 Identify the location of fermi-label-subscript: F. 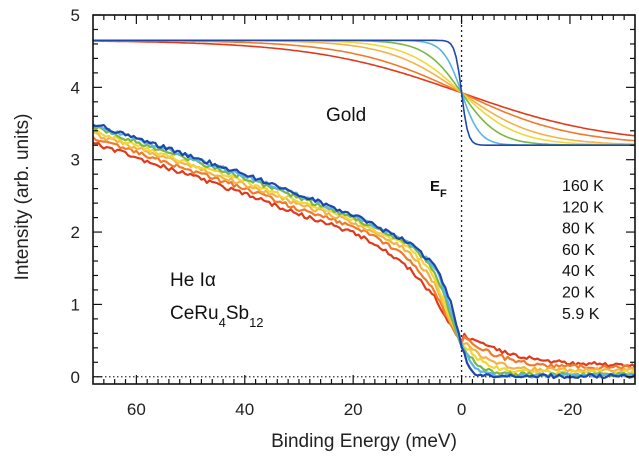
(443, 194).